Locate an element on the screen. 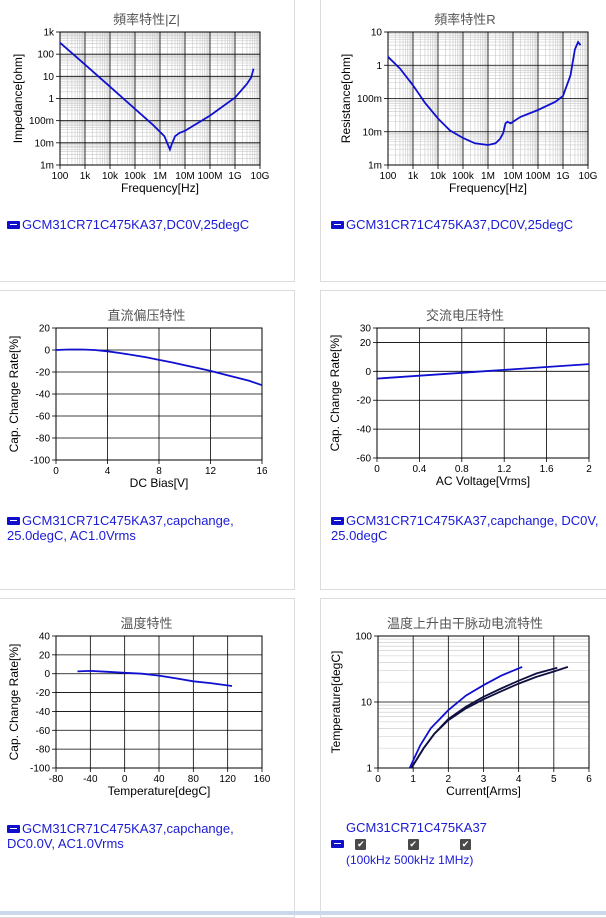 This screenshot has height=918, width=606. x-tick-label: 160 is located at coordinates (262, 779).